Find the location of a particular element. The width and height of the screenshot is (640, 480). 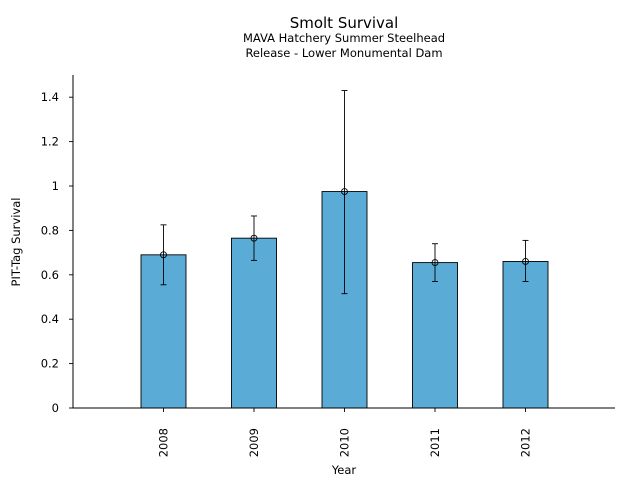

point-marker-2011 is located at coordinates (435, 263).